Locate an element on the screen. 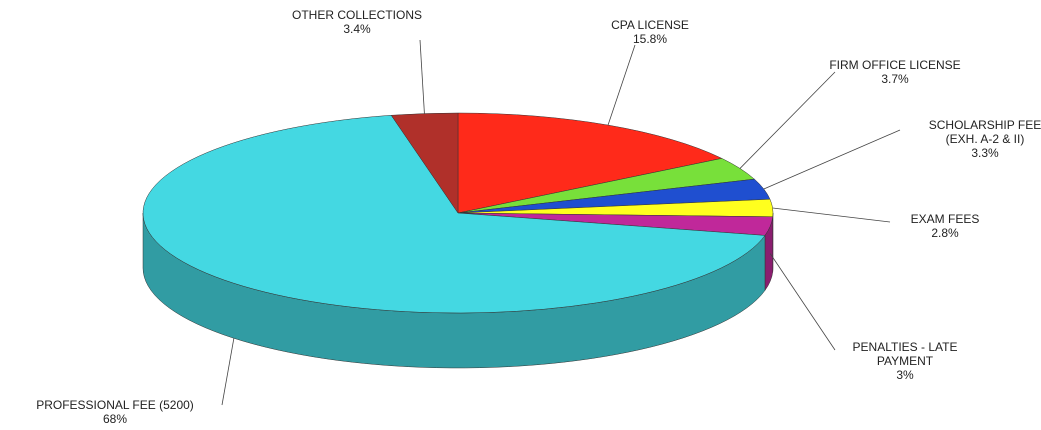 The width and height of the screenshot is (1041, 430). slice-label: CPA LICENSE 15.8% is located at coordinates (650, 32).